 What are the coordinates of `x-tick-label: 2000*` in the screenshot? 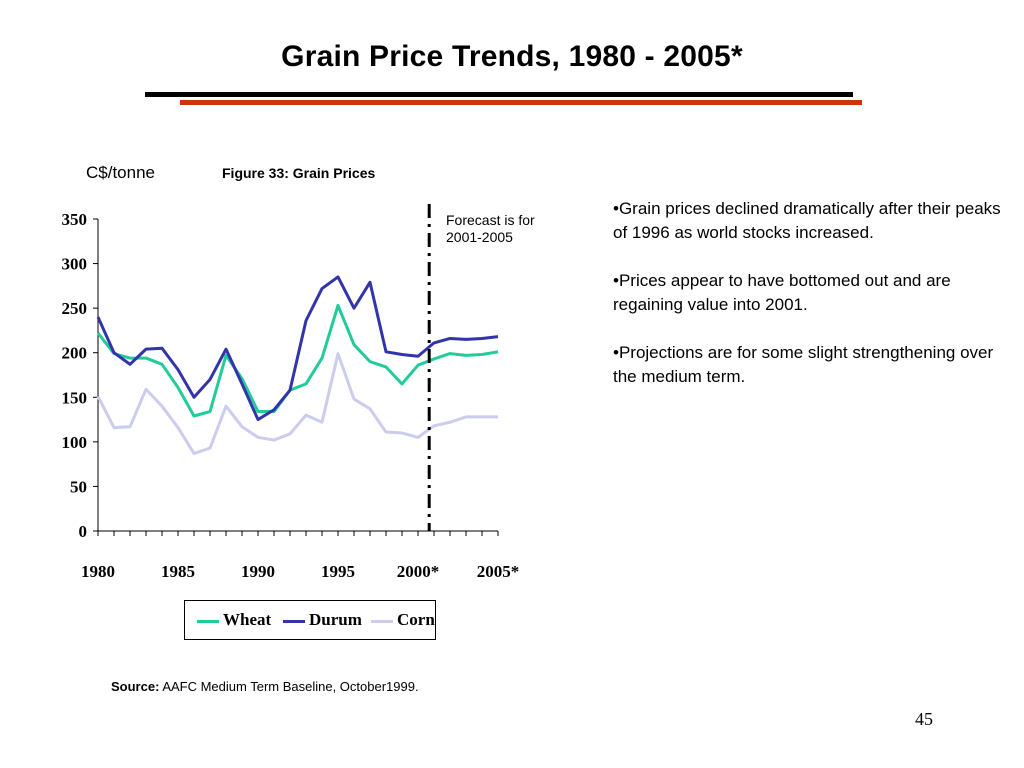 It's located at (418, 571).